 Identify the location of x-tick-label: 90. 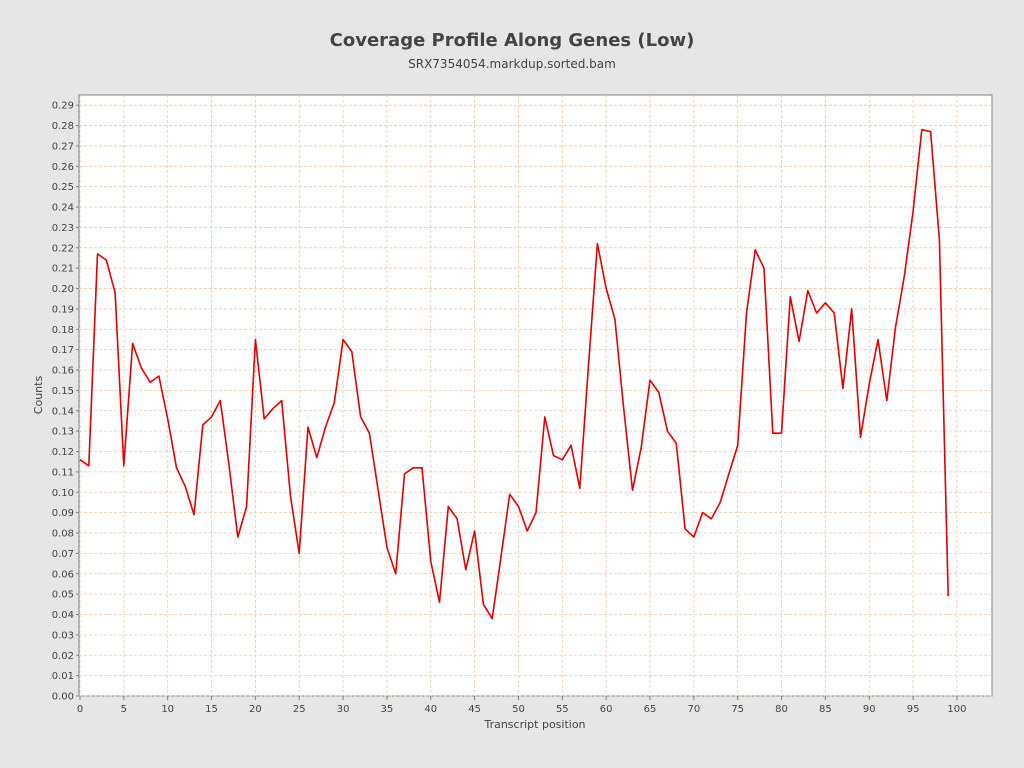
(869, 709).